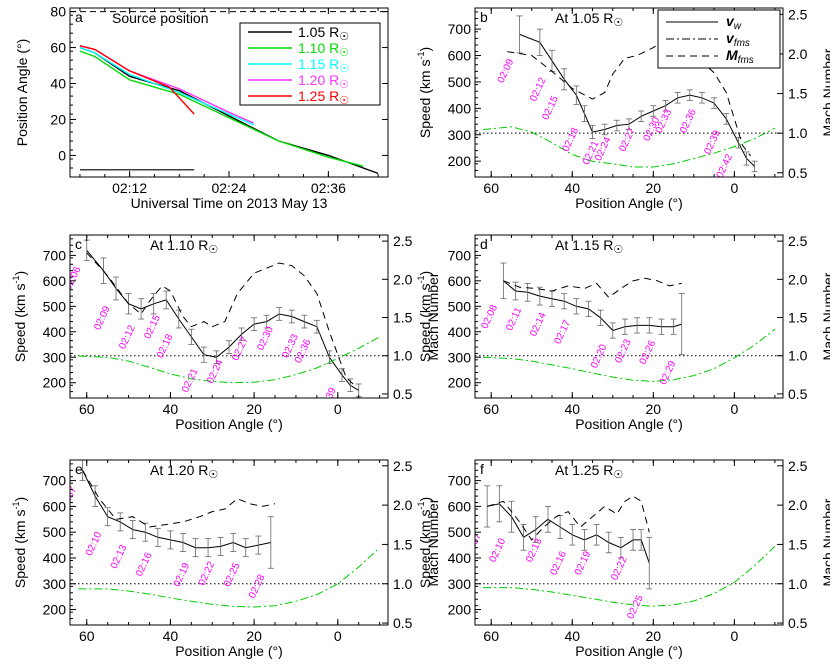  I want to click on time-label: 02:42, so click(725, 166).